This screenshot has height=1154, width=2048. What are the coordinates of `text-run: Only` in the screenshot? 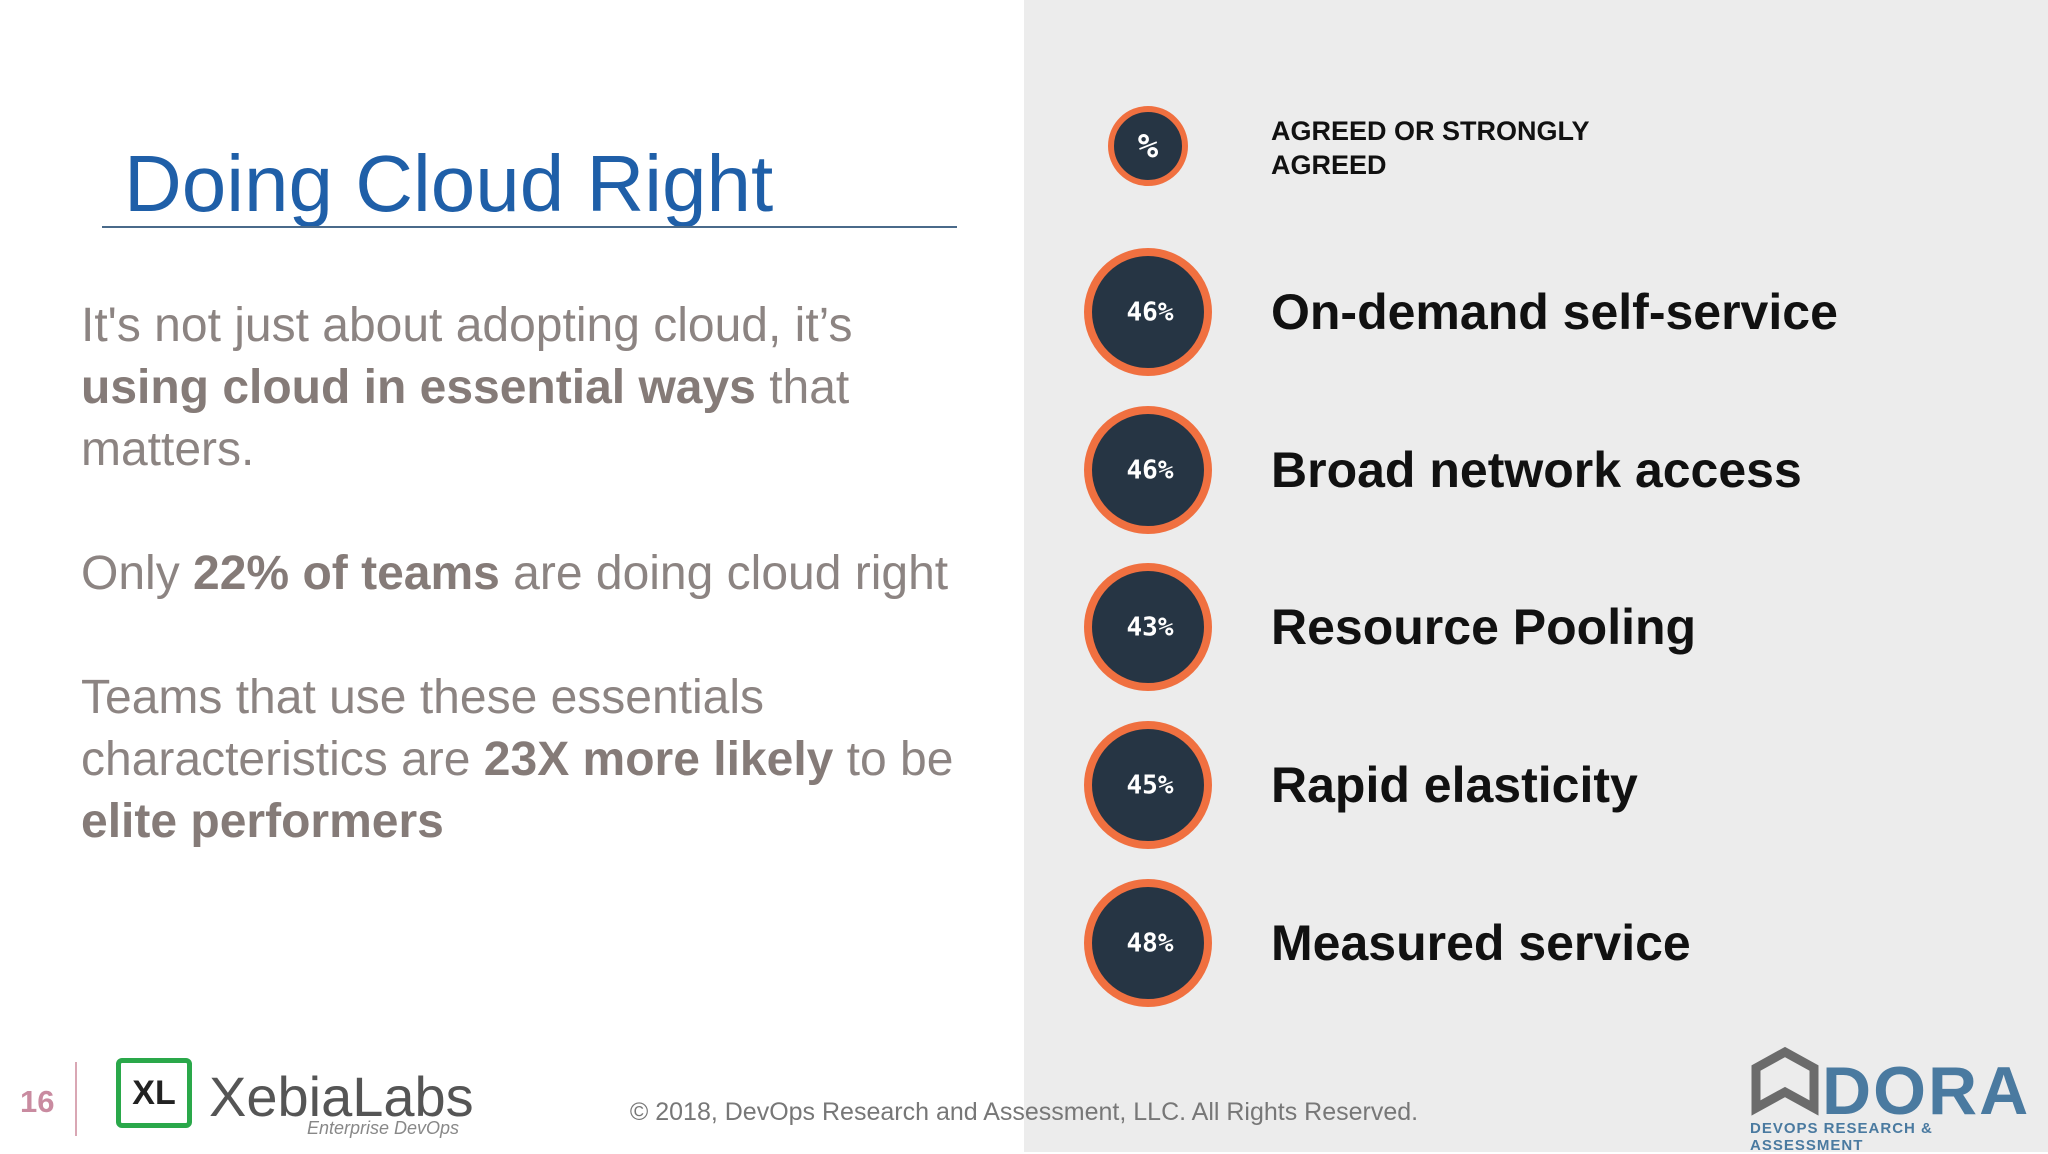 It's located at (137, 573).